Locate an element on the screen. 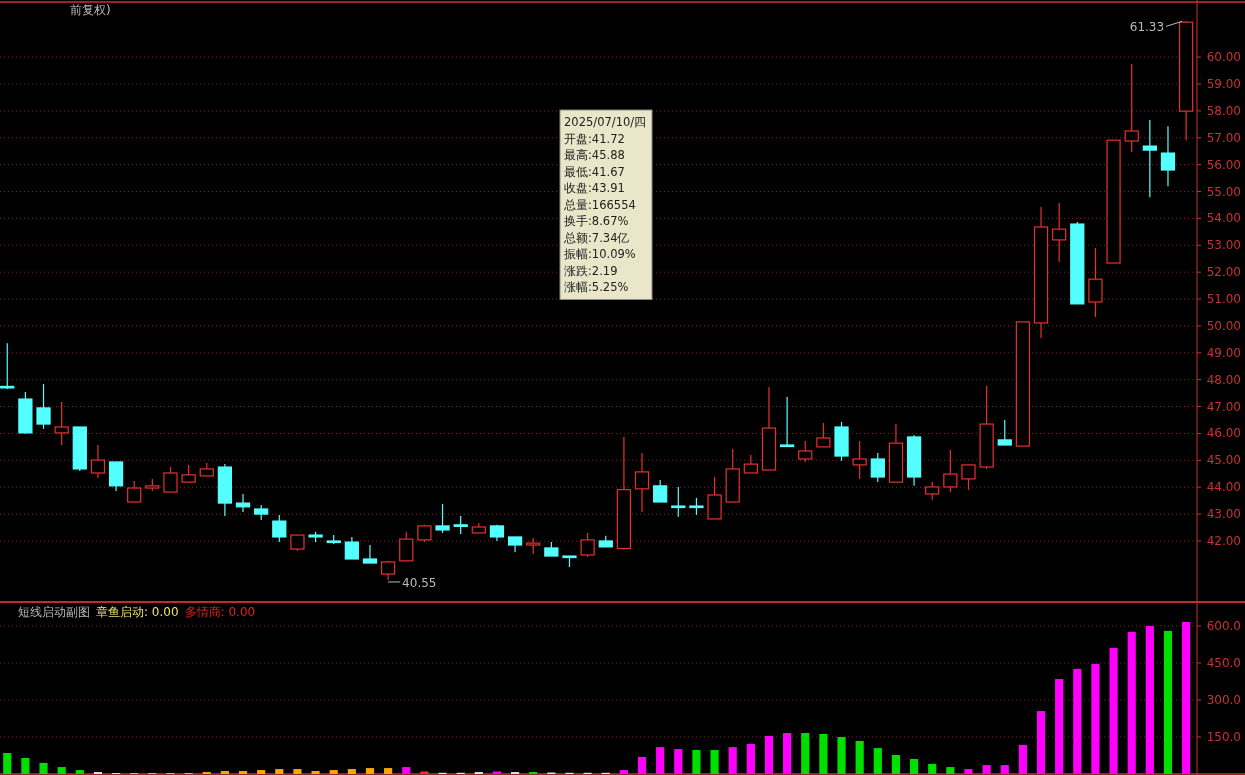 The height and width of the screenshot is (775, 1245). y-tick-label: 56.00 is located at coordinates (1223, 164).